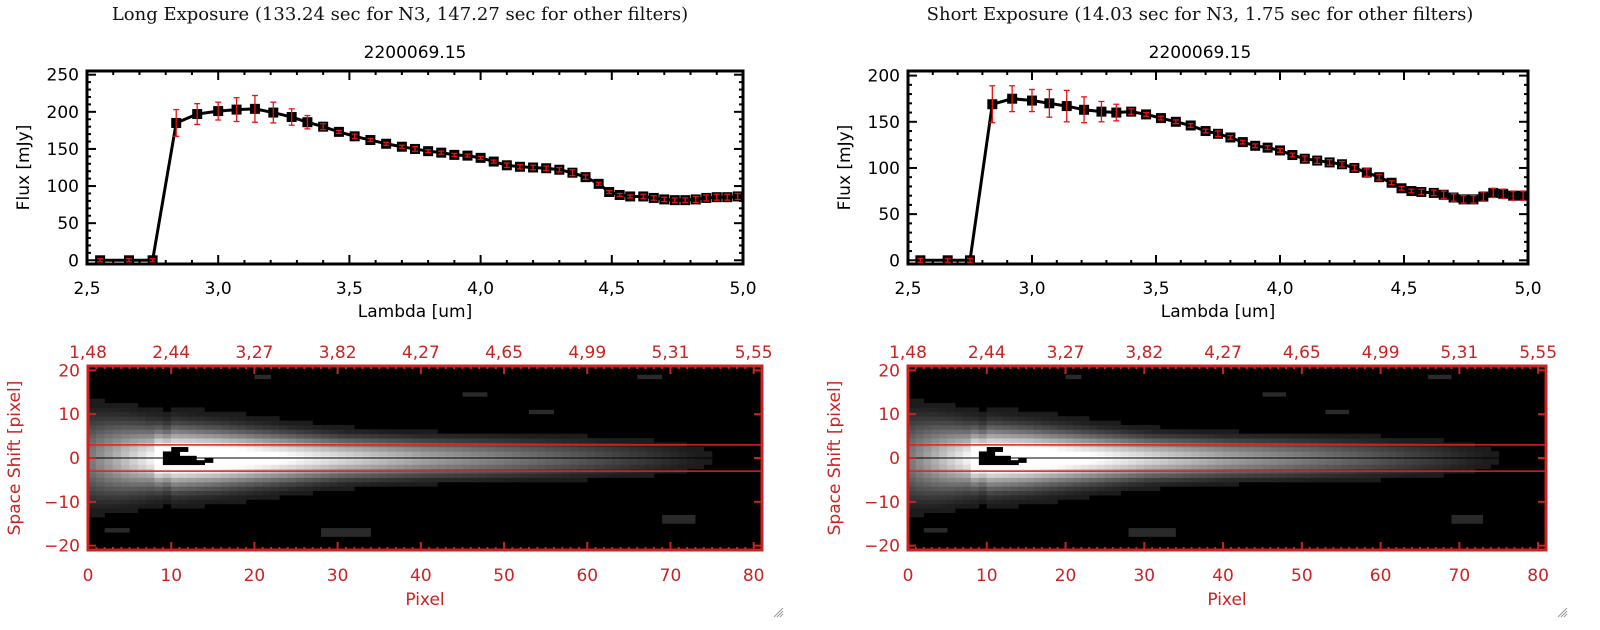 This screenshot has width=1600, height=630. I want to click on x-axis-label: Lambda [um], so click(1218, 312).